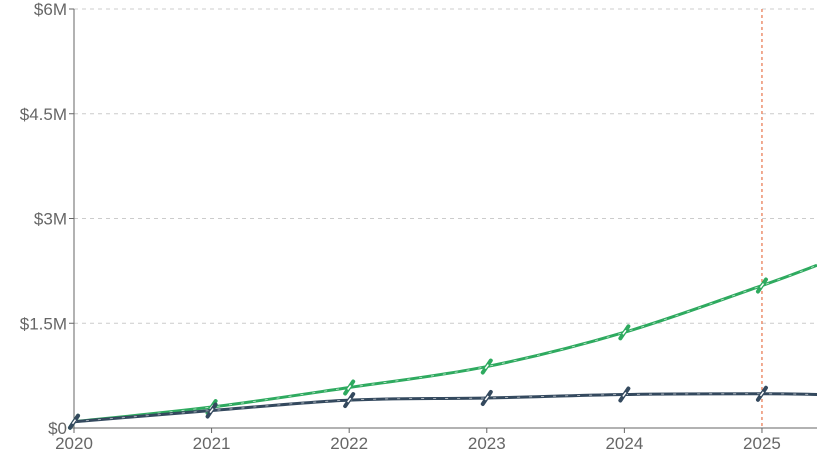 Image resolution: width=817 pixels, height=468 pixels. Describe the element at coordinates (487, 443) in the screenshot. I see `x-tick-label-3: 2023` at that location.